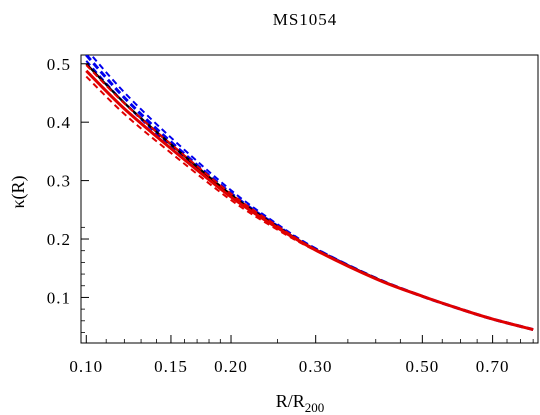  What do you see at coordinates (59, 64) in the screenshot?
I see `y-tick-label: 0.5` at bounding box center [59, 64].